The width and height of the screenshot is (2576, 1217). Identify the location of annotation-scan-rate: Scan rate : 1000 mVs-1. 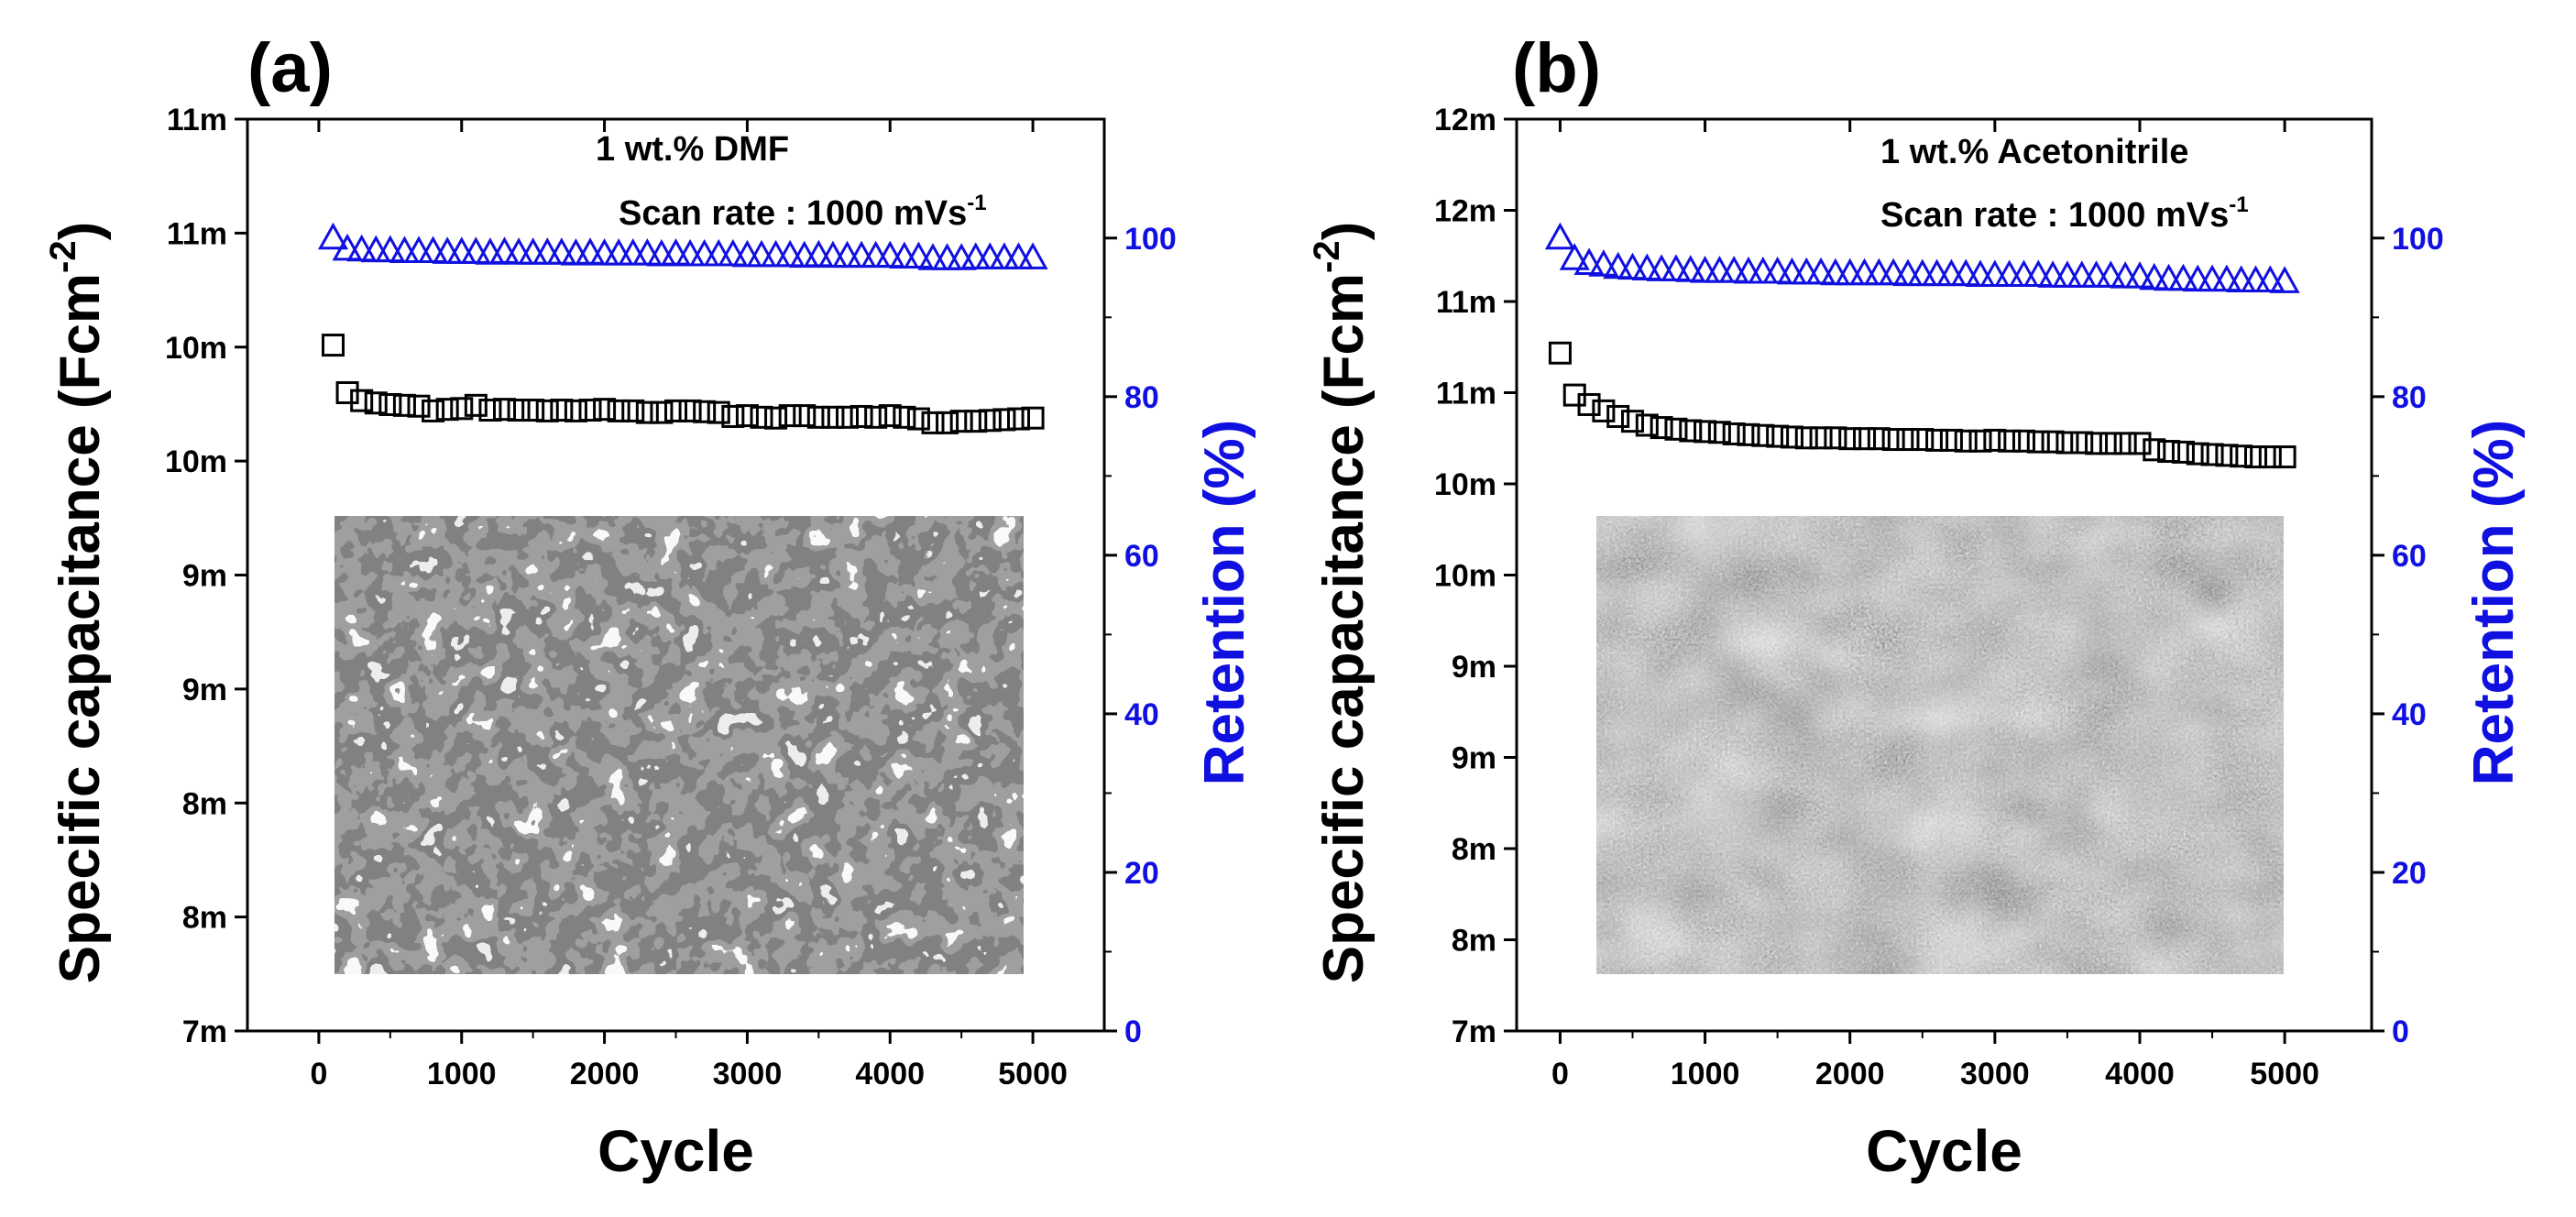
(2064, 213).